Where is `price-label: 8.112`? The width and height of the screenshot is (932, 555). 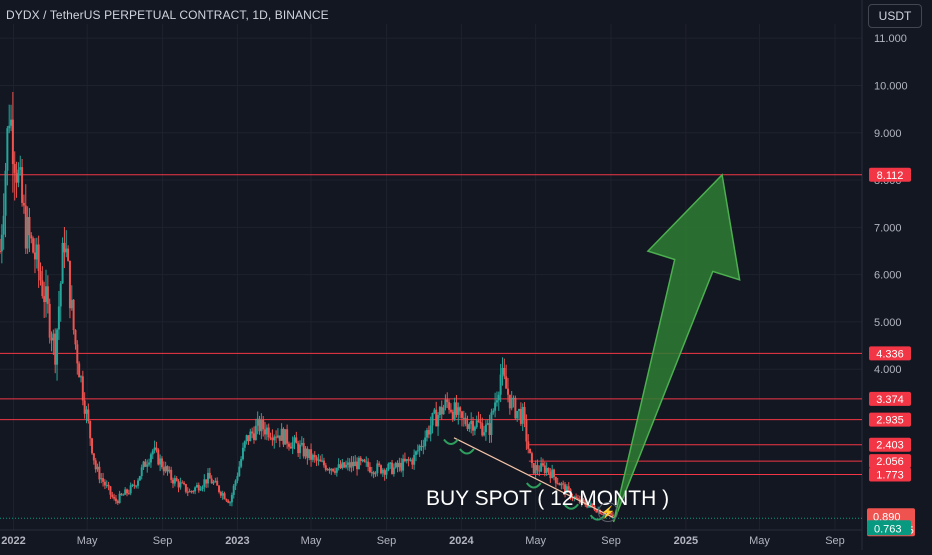 price-label: 8.112 is located at coordinates (890, 176).